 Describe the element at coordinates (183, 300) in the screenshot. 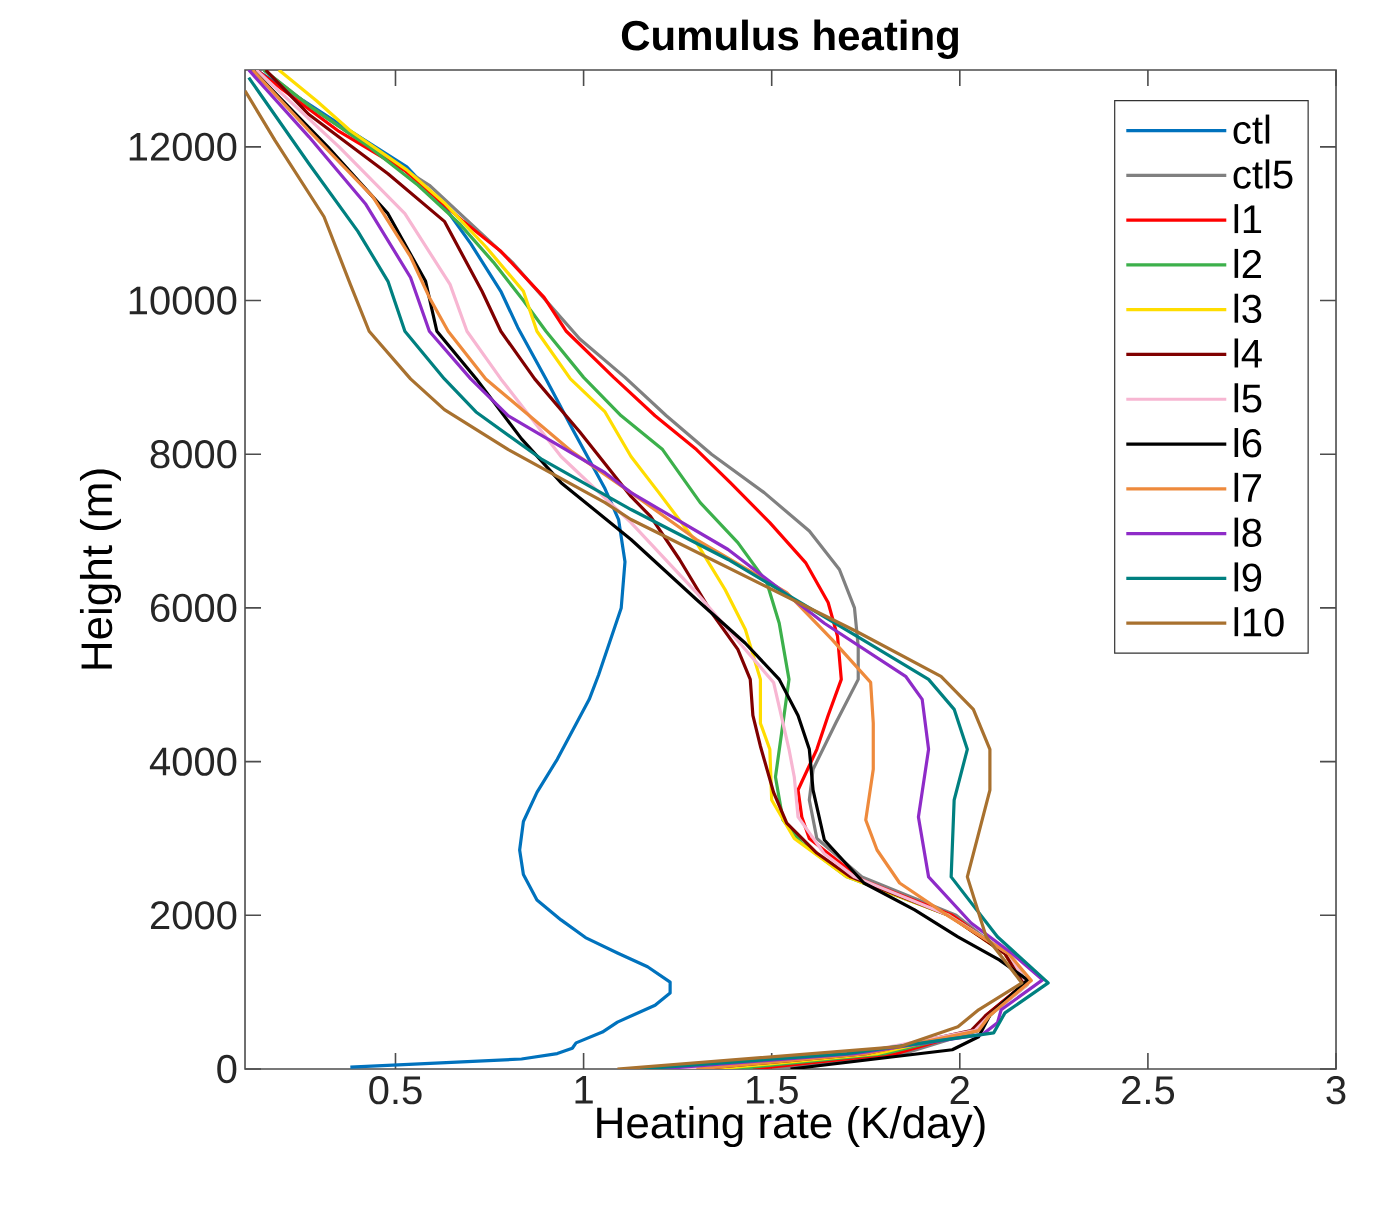

I see `y-tick-label: 10000` at that location.